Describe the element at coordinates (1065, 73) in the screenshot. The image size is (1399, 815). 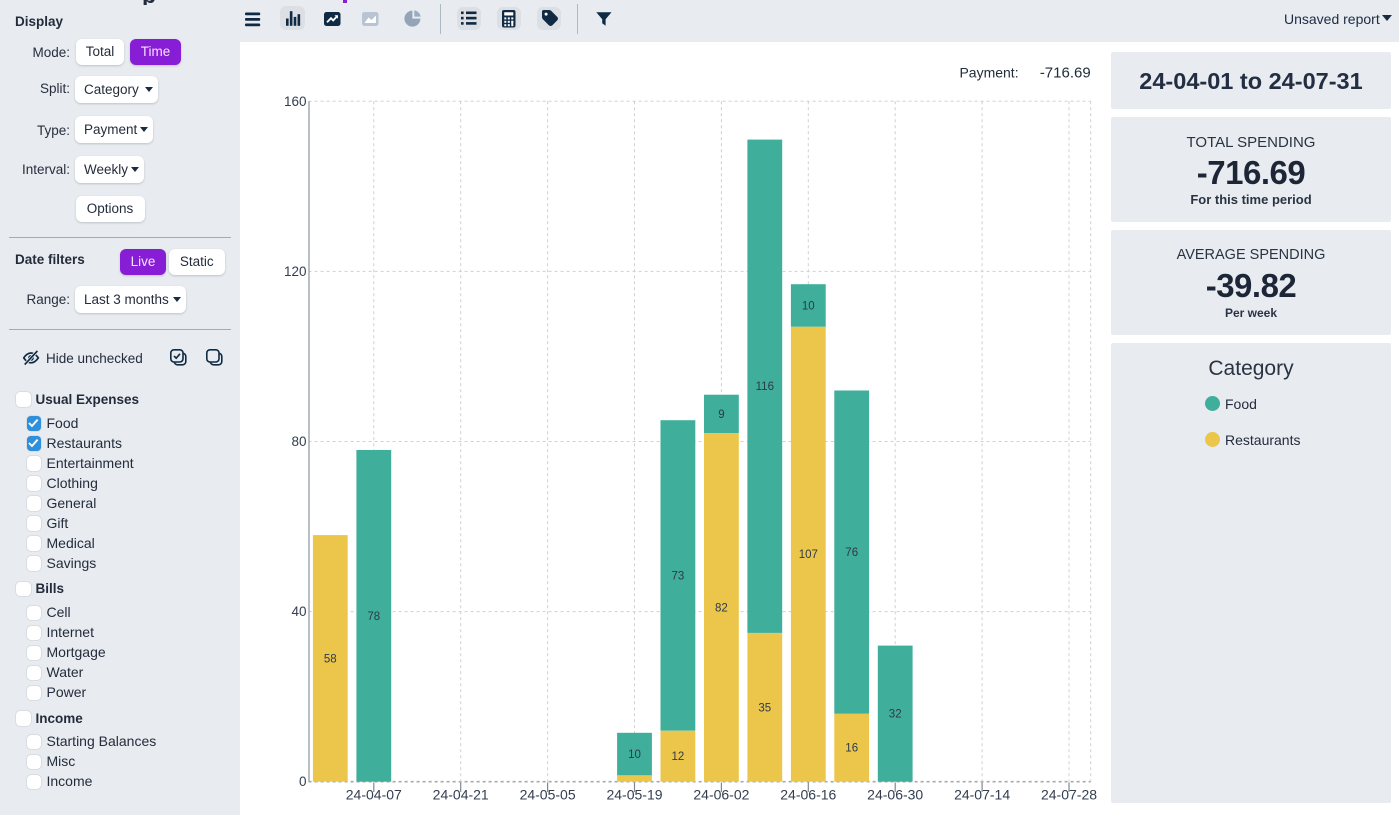
I see `svg-text: -716.69` at that location.